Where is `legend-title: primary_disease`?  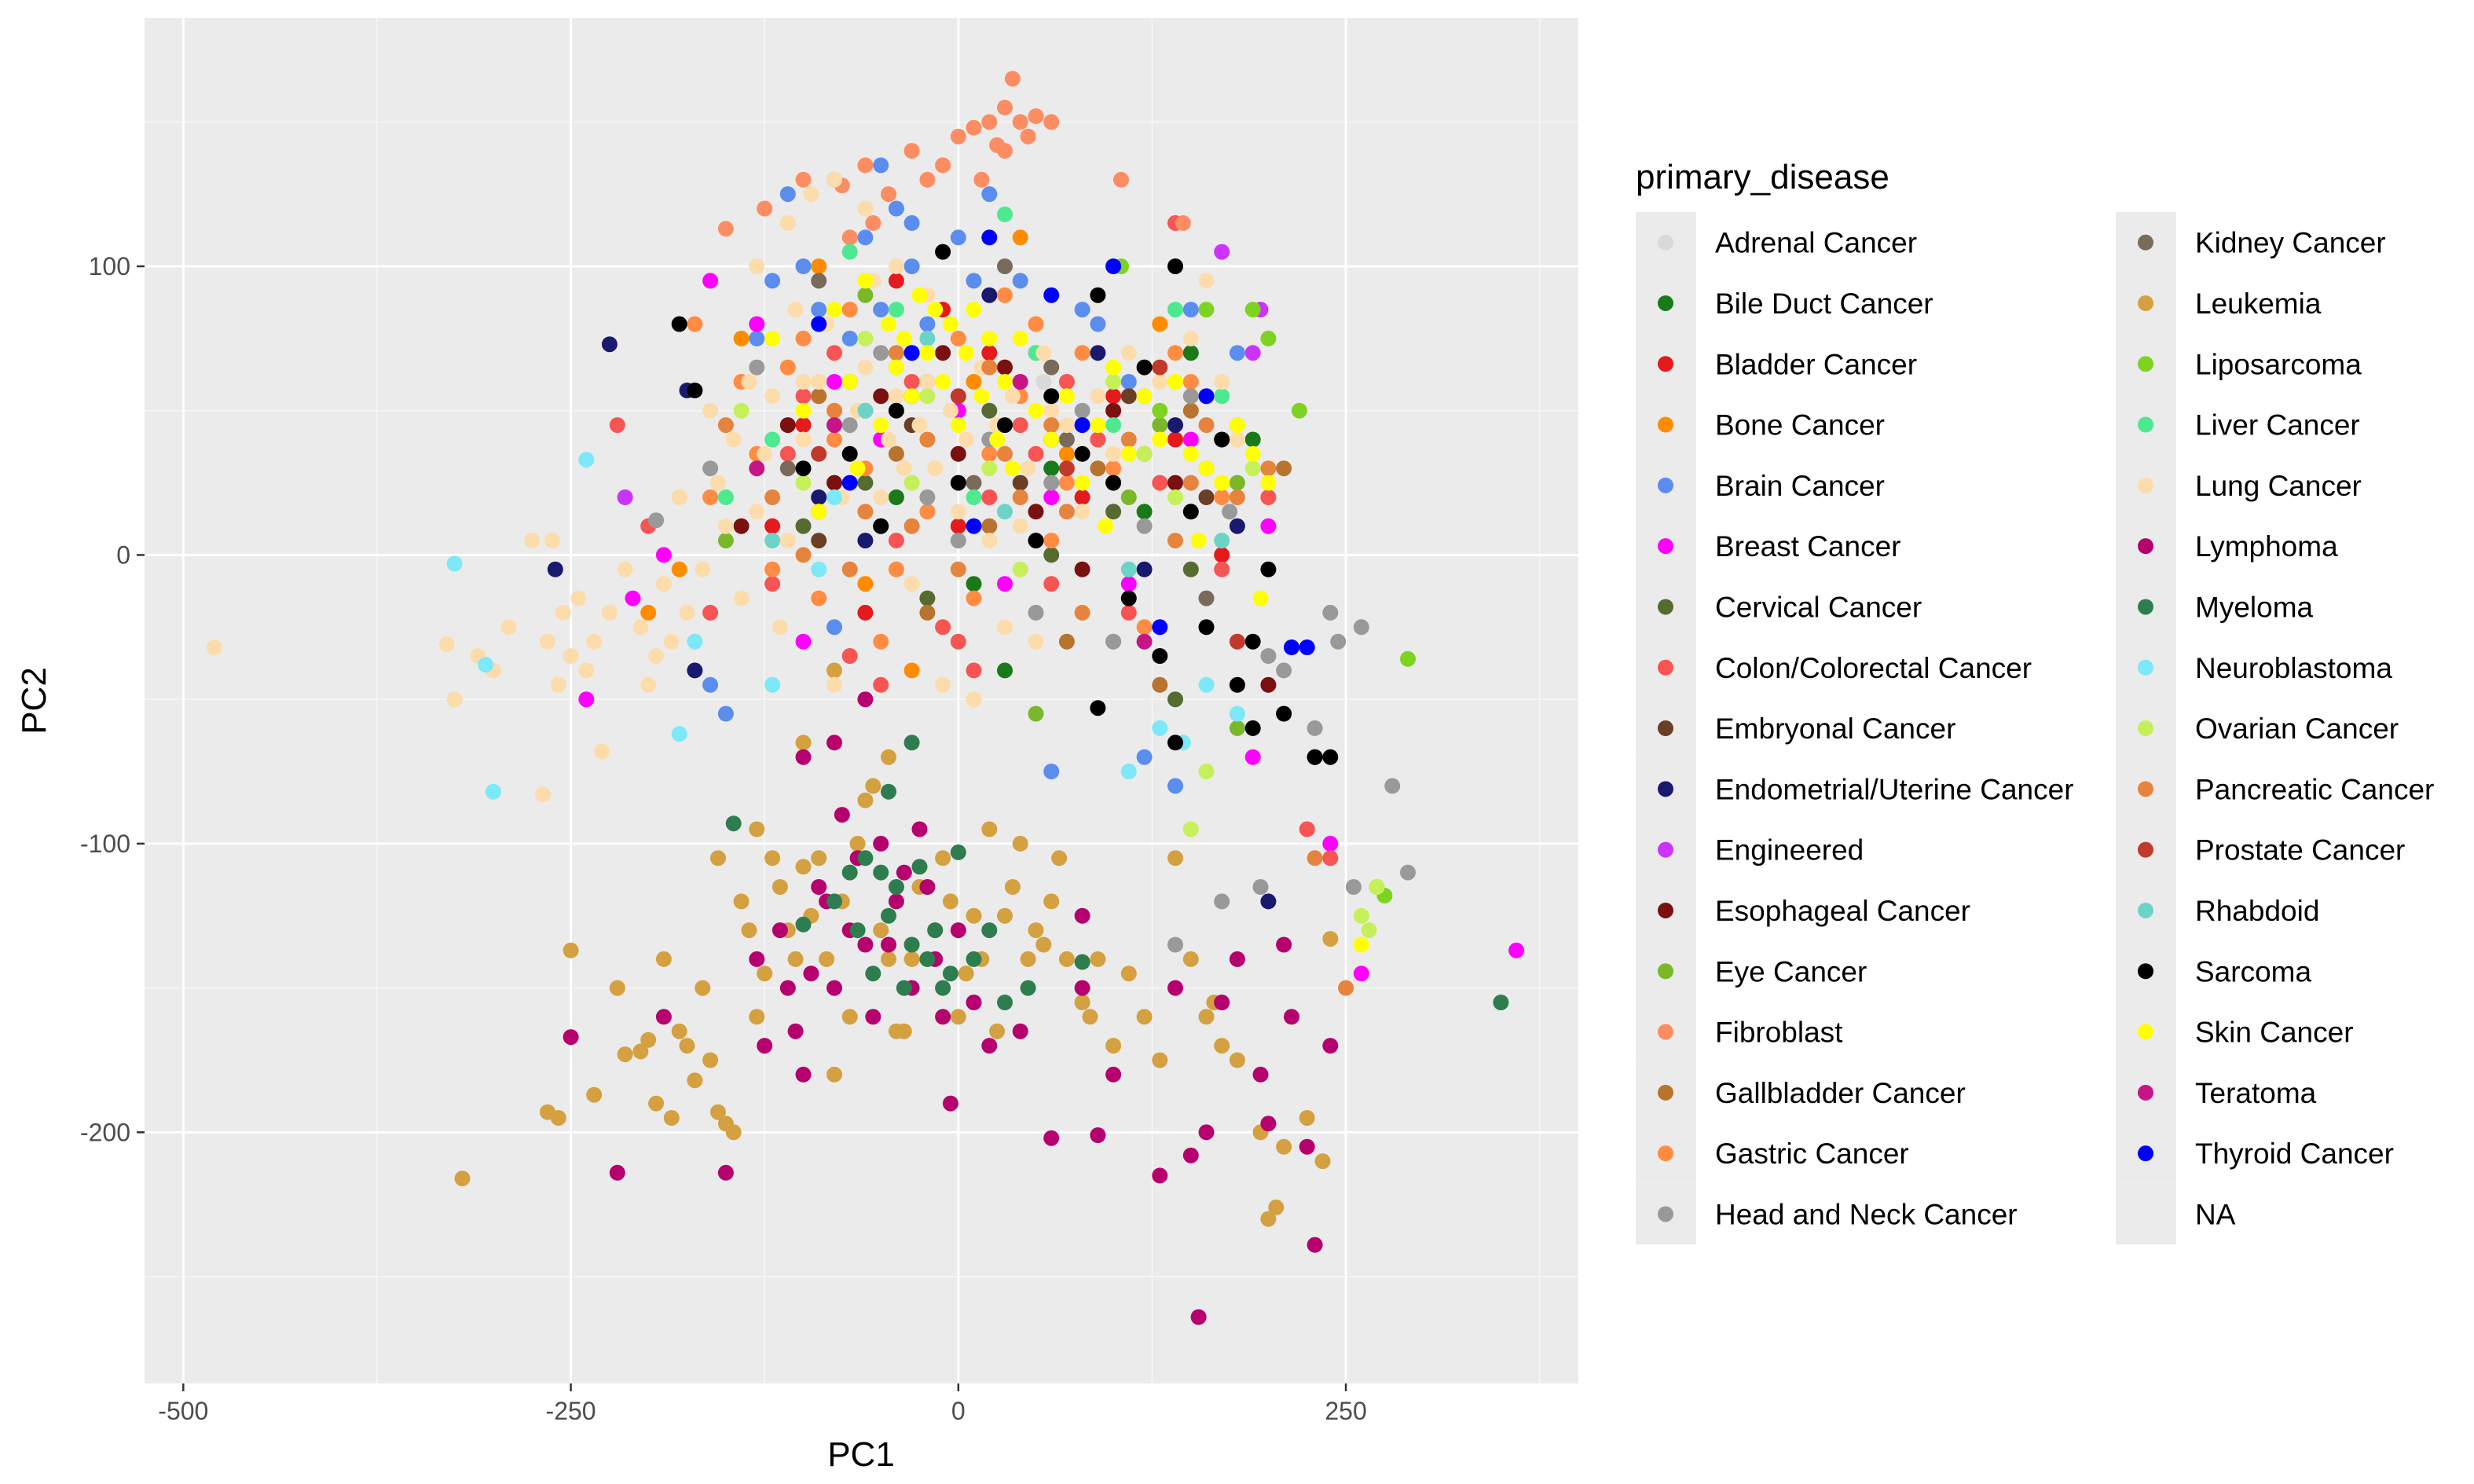 legend-title: primary_disease is located at coordinates (1762, 177).